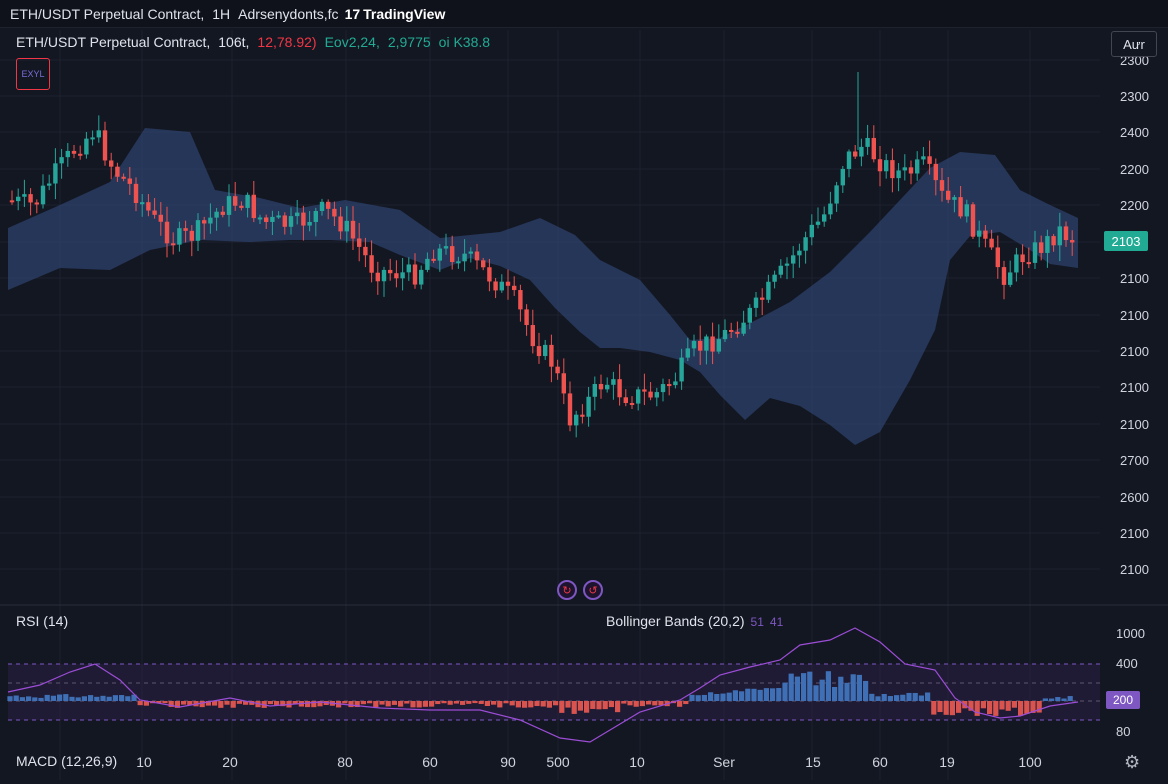 This screenshot has width=1168, height=784. What do you see at coordinates (234, 42) in the screenshot?
I see `legend-interval: 106t,` at bounding box center [234, 42].